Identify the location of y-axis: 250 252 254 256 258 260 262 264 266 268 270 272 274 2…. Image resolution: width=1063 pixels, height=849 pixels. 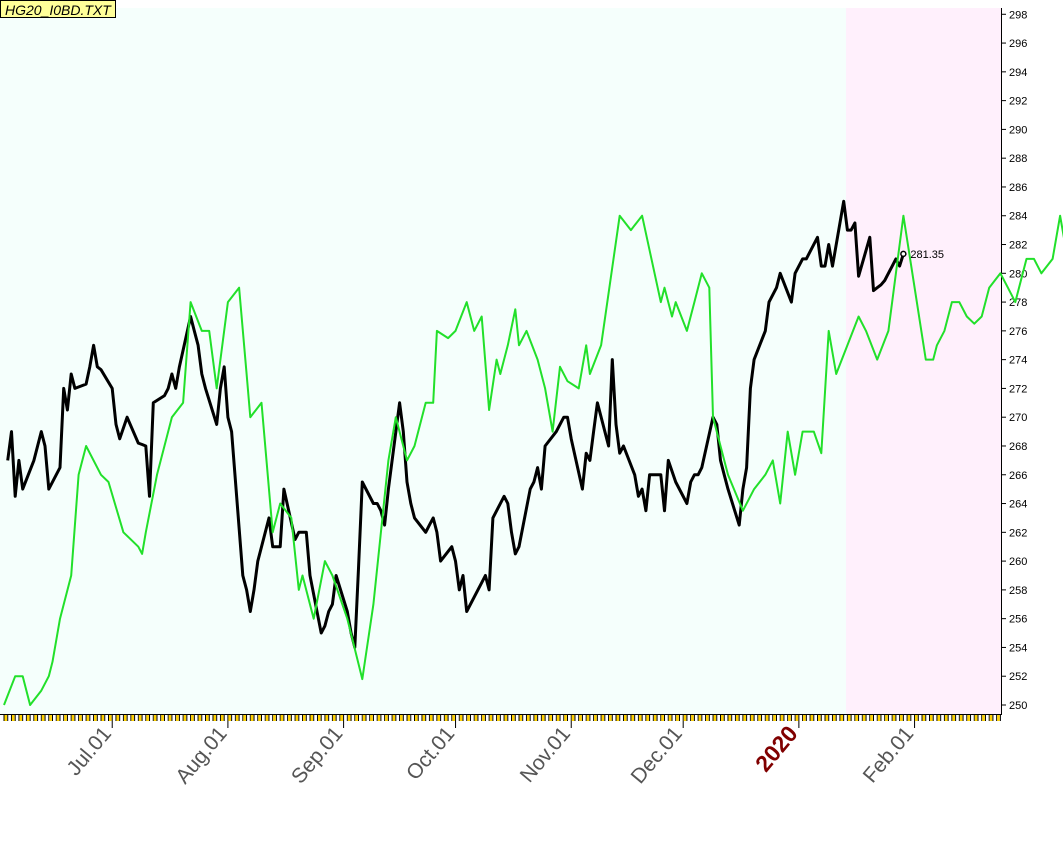
(1014, 361).